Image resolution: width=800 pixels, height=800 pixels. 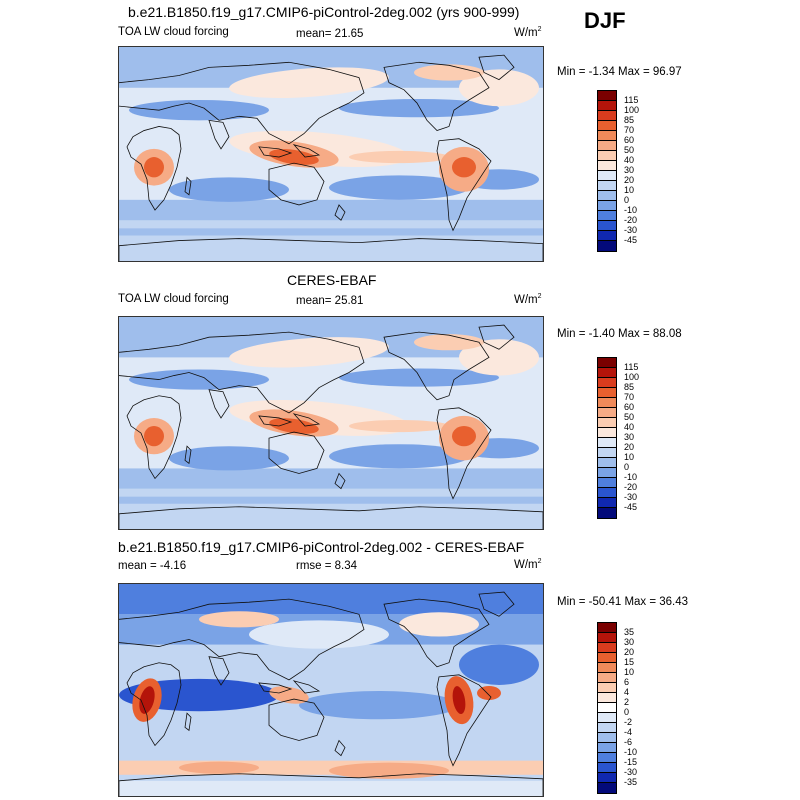 What do you see at coordinates (528, 299) in the screenshot?
I see `panel2-units: W/m2` at bounding box center [528, 299].